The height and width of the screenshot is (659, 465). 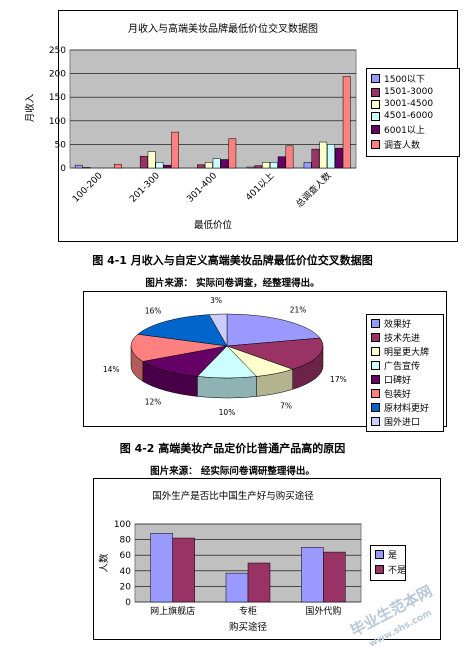 I want to click on chart-2-slice-side, so click(x=227, y=387).